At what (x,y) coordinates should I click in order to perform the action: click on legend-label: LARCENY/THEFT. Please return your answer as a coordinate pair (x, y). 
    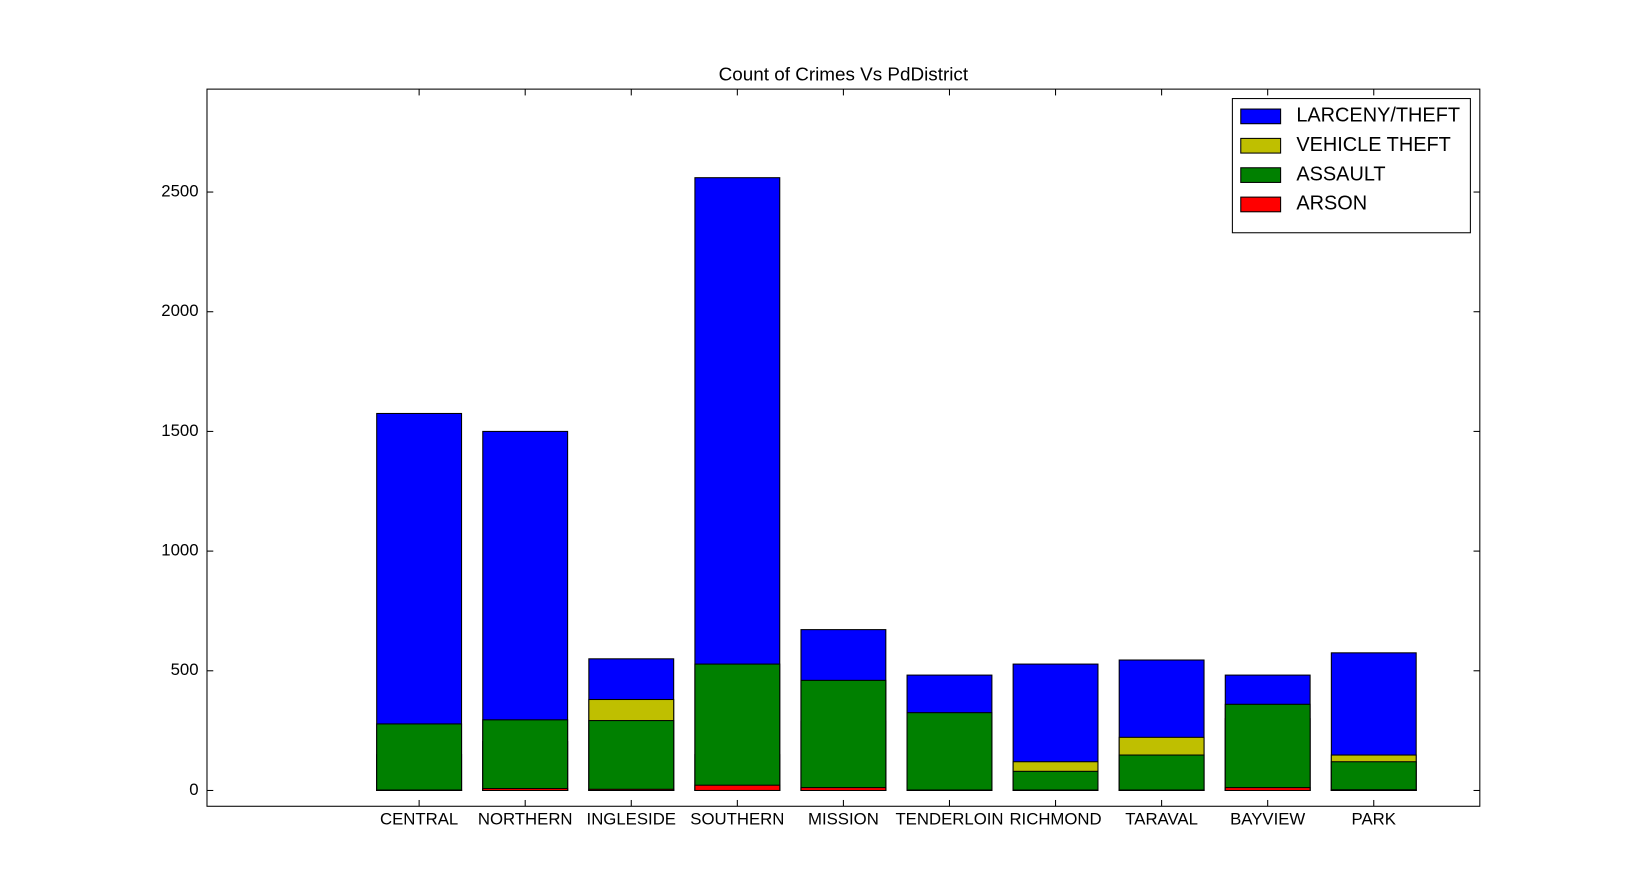
    Looking at the image, I should click on (1378, 116).